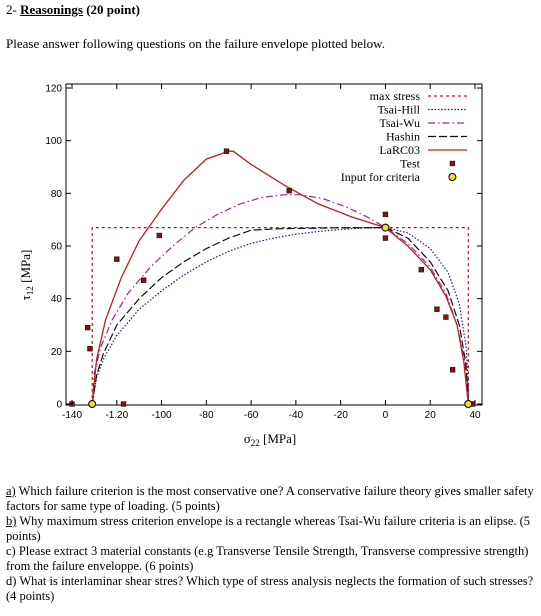  I want to click on legend-label-test: Test, so click(410, 164).